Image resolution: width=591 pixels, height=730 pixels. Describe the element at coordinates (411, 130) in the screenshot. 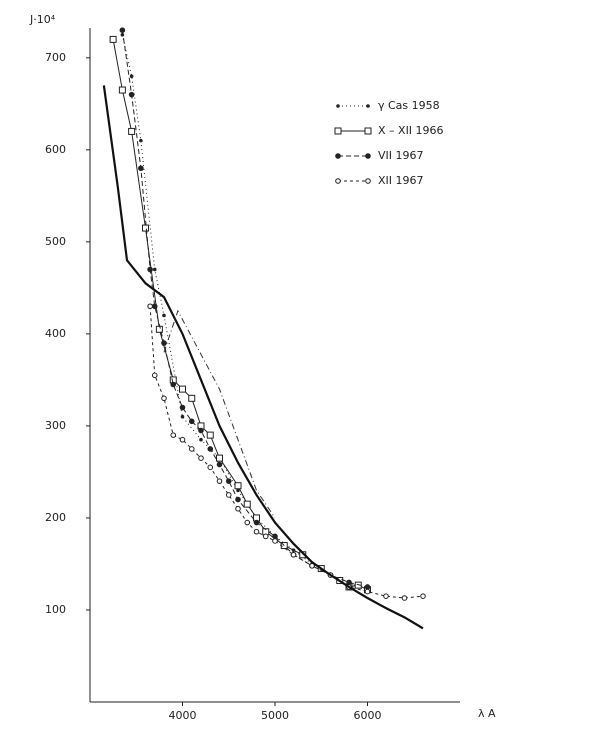

I see `legend-label: X – XII 1966` at that location.